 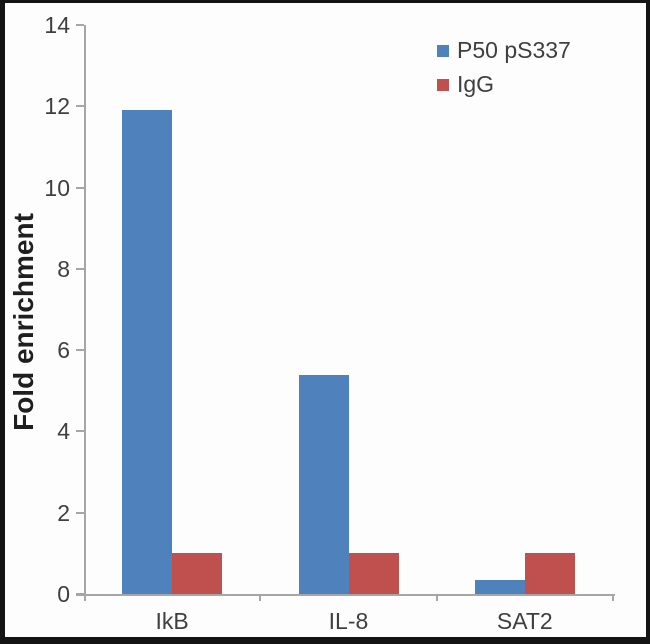 What do you see at coordinates (504, 84) in the screenshot?
I see `legend-item: IgG` at bounding box center [504, 84].